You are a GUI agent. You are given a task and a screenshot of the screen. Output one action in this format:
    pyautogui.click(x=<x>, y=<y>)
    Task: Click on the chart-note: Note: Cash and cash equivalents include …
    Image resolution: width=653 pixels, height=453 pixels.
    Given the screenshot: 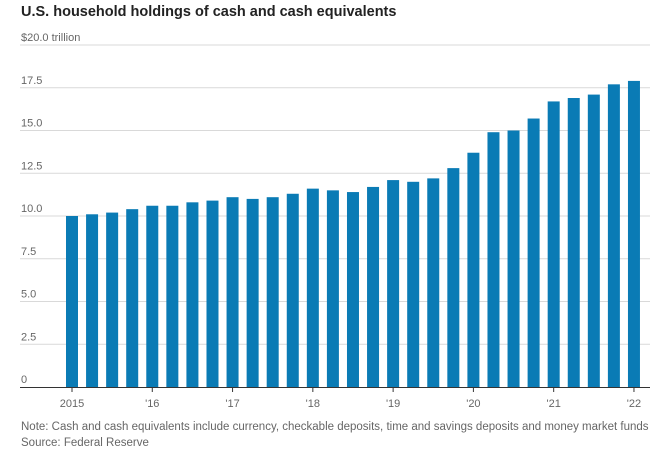 What is the action you would take?
    pyautogui.click(x=335, y=427)
    